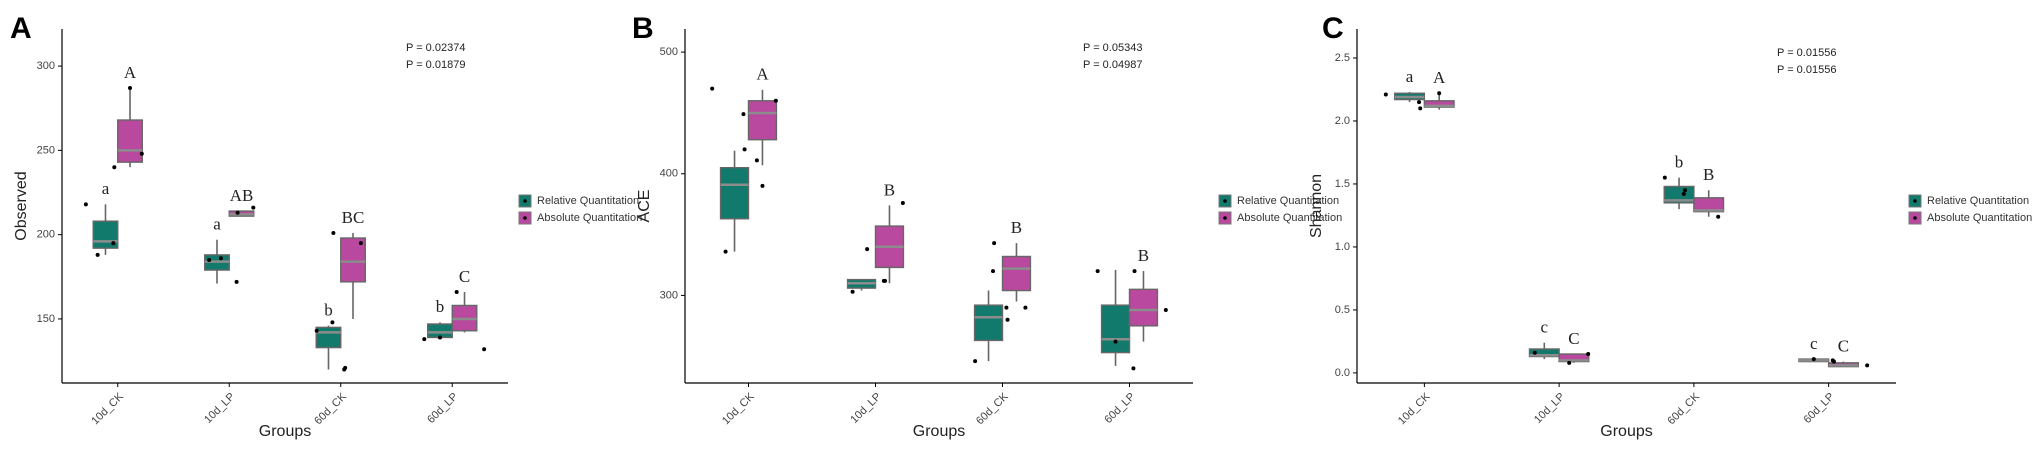 This screenshot has width=2033, height=454. Describe the element at coordinates (1316, 206) in the screenshot. I see `y-axis-label: Shannon` at that location.